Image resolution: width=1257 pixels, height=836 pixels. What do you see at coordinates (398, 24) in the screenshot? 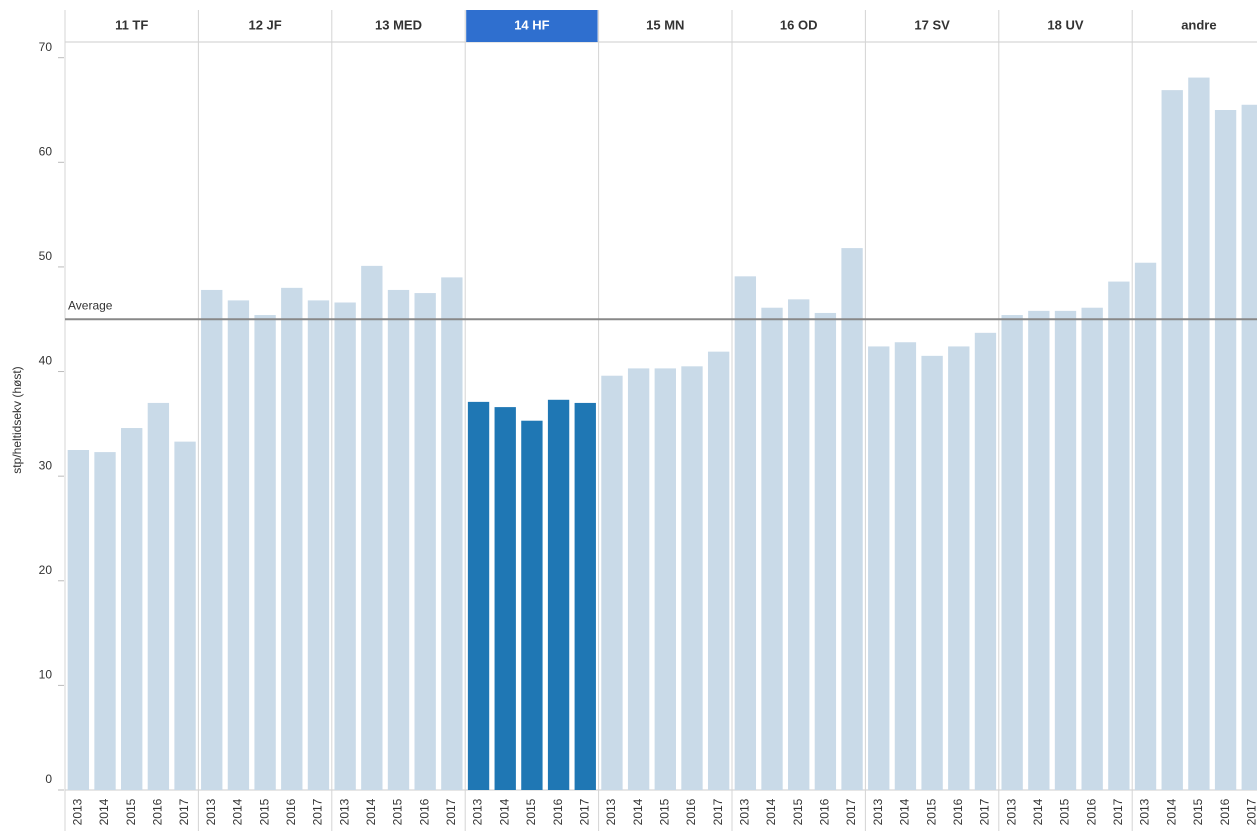
I see `panel-header: 13 MED` at bounding box center [398, 24].